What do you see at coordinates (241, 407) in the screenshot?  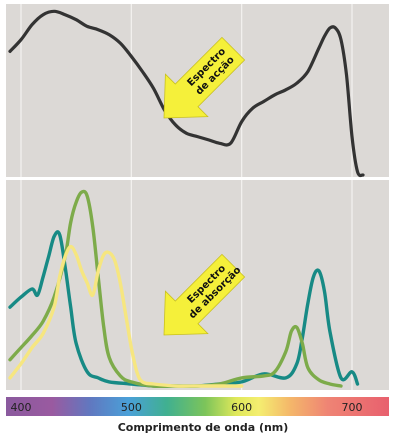 I see `x-tick-label-600: 600` at bounding box center [241, 407].